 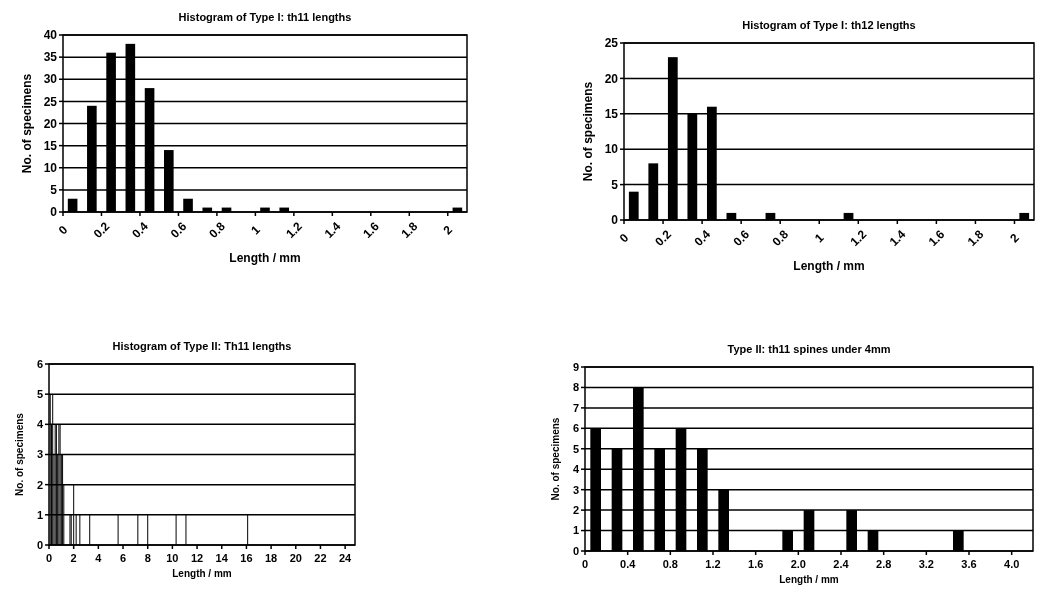 What do you see at coordinates (50, 57) in the screenshot?
I see `y-tick-label: 35` at bounding box center [50, 57].